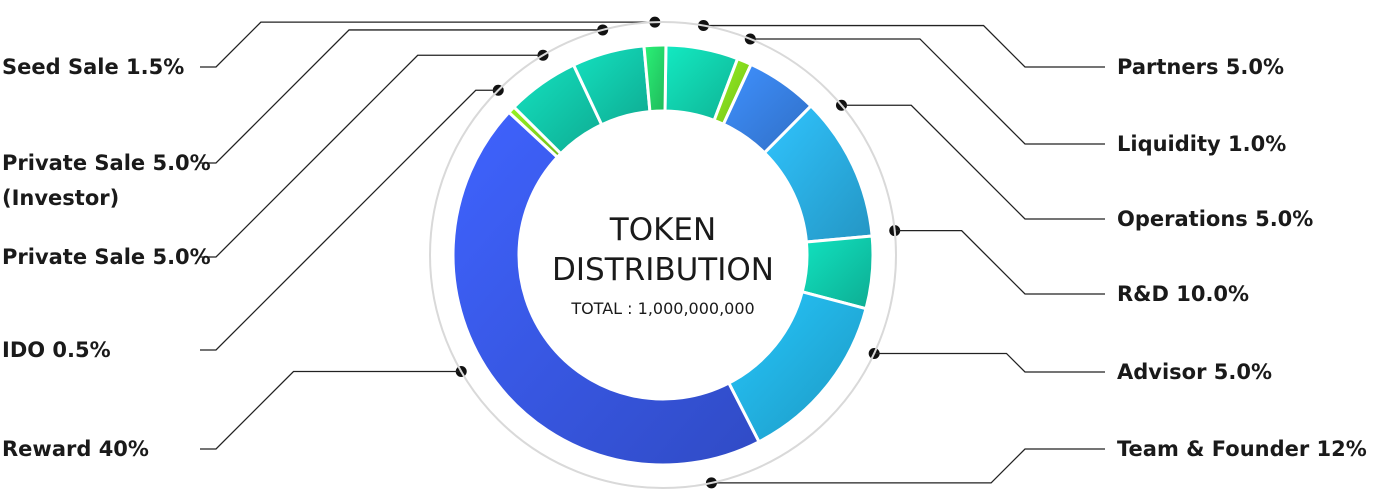  I want to click on slice-label-private-sale-investor: Private Sale 5.0% (Investor), so click(106, 180).